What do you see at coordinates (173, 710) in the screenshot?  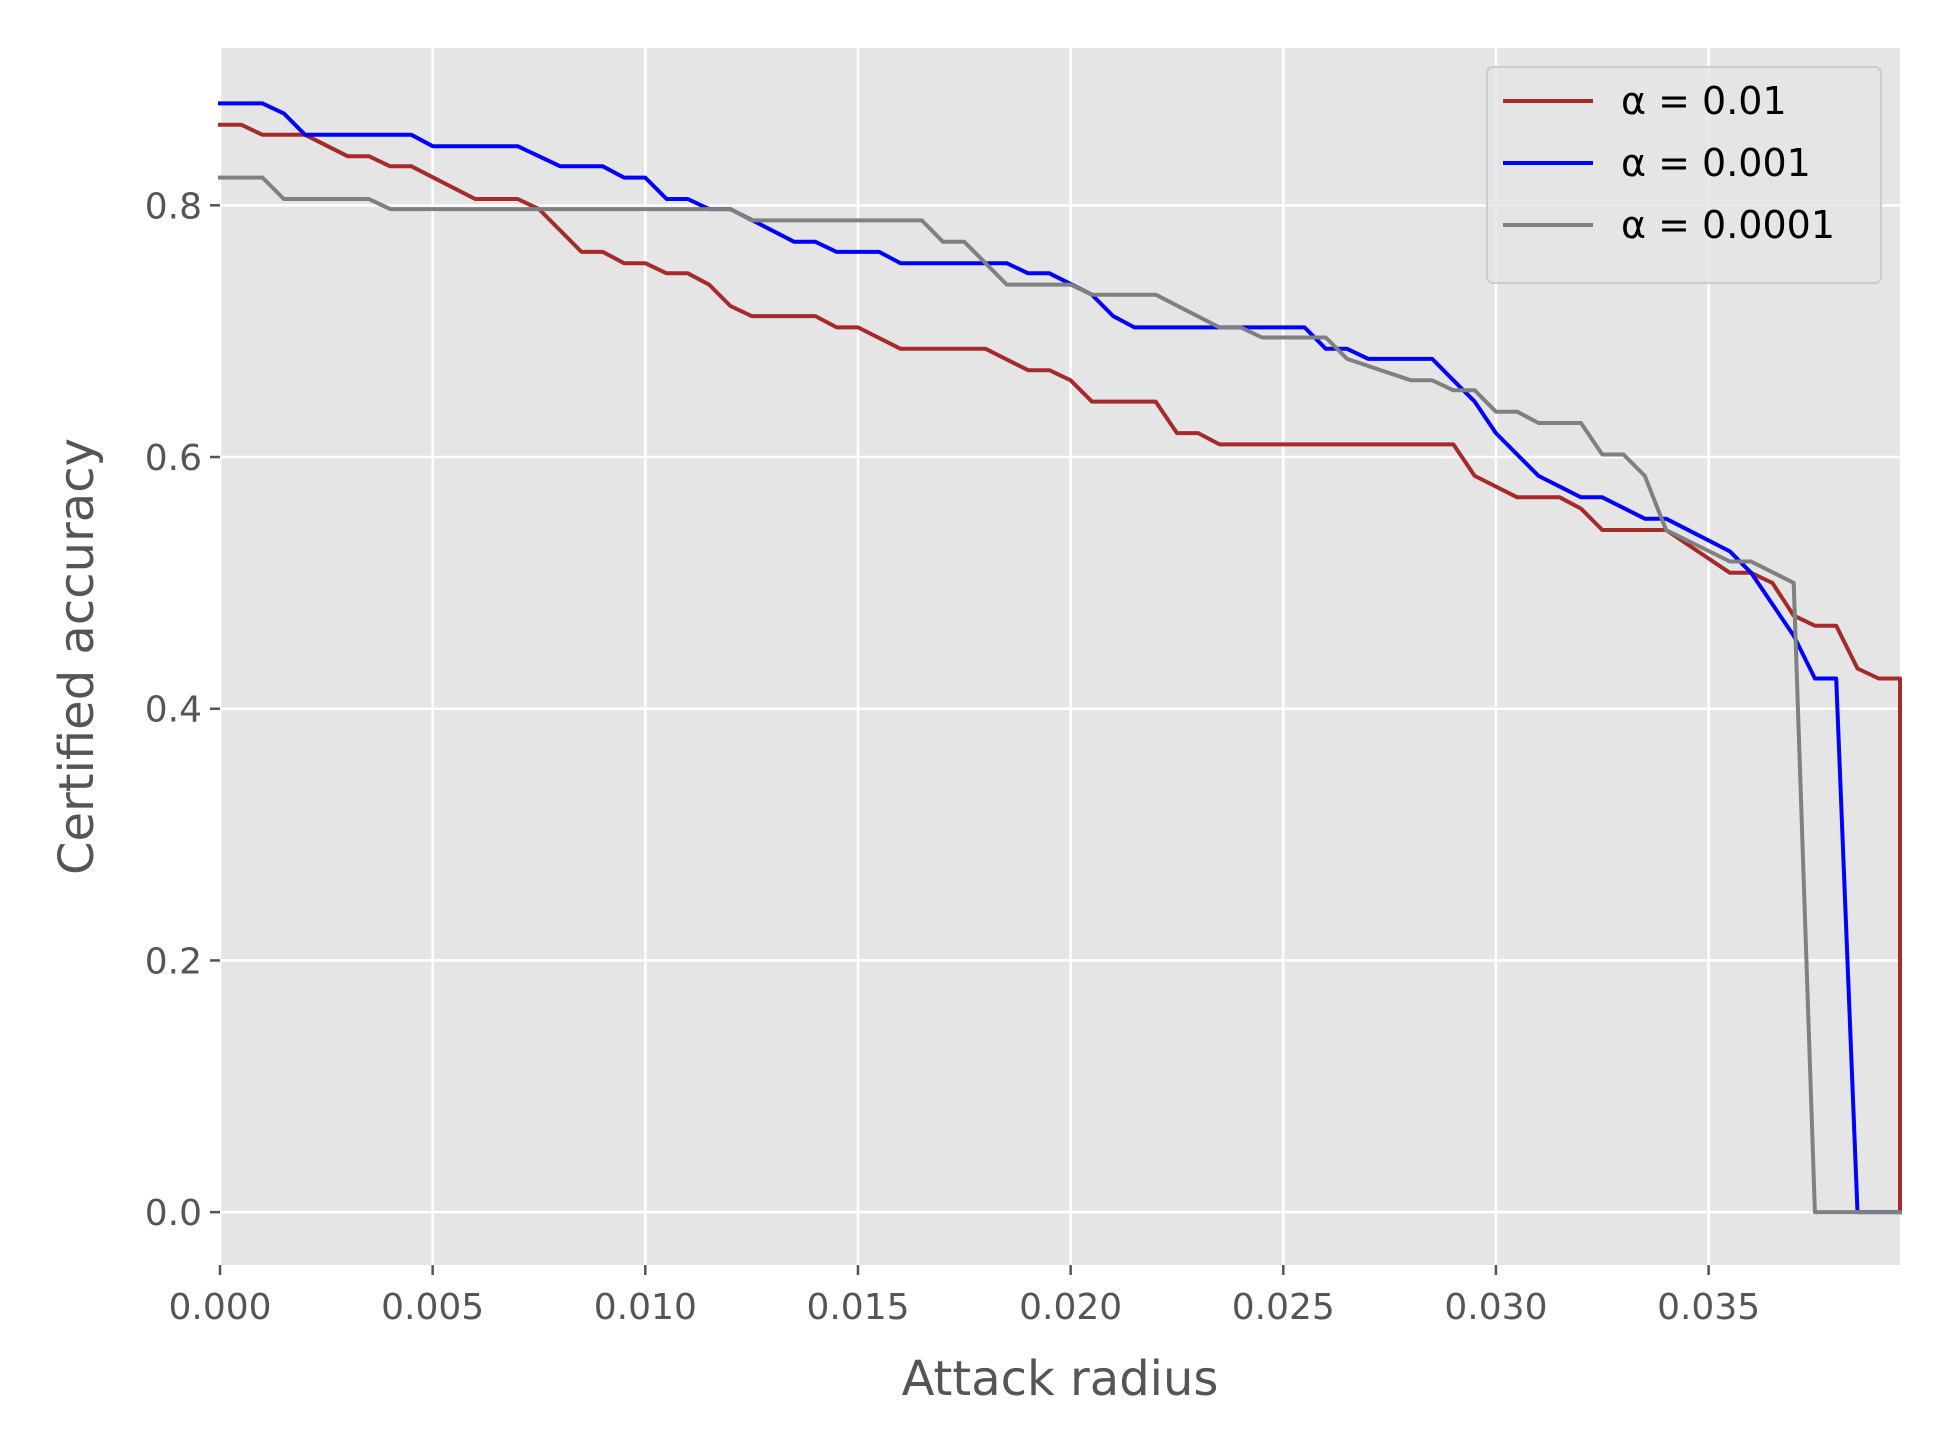 I see `y-tick-label: 0.4` at bounding box center [173, 710].